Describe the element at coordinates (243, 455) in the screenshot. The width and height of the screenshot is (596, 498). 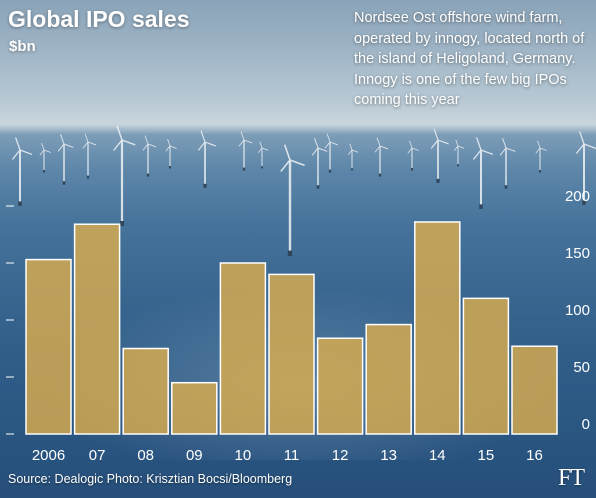
I see `x-tick-label: 10` at that location.